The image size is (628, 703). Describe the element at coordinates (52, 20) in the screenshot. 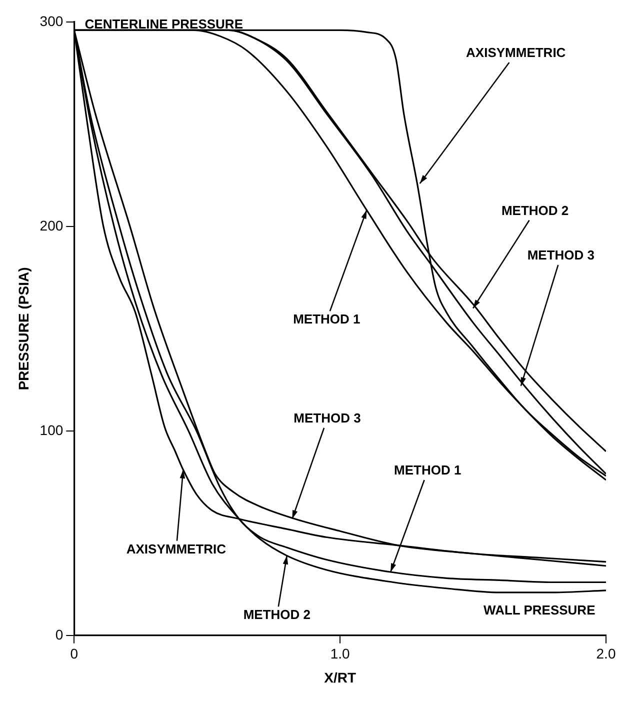

I see `y-tick-label: 300` at that location.